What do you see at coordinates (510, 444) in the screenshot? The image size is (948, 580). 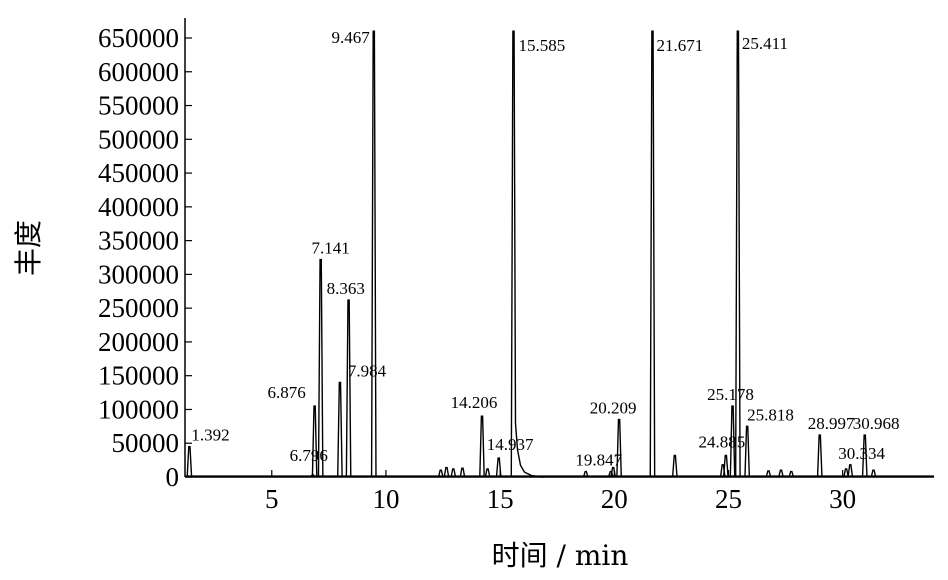 I see `peak-label: 14.937` at bounding box center [510, 444].